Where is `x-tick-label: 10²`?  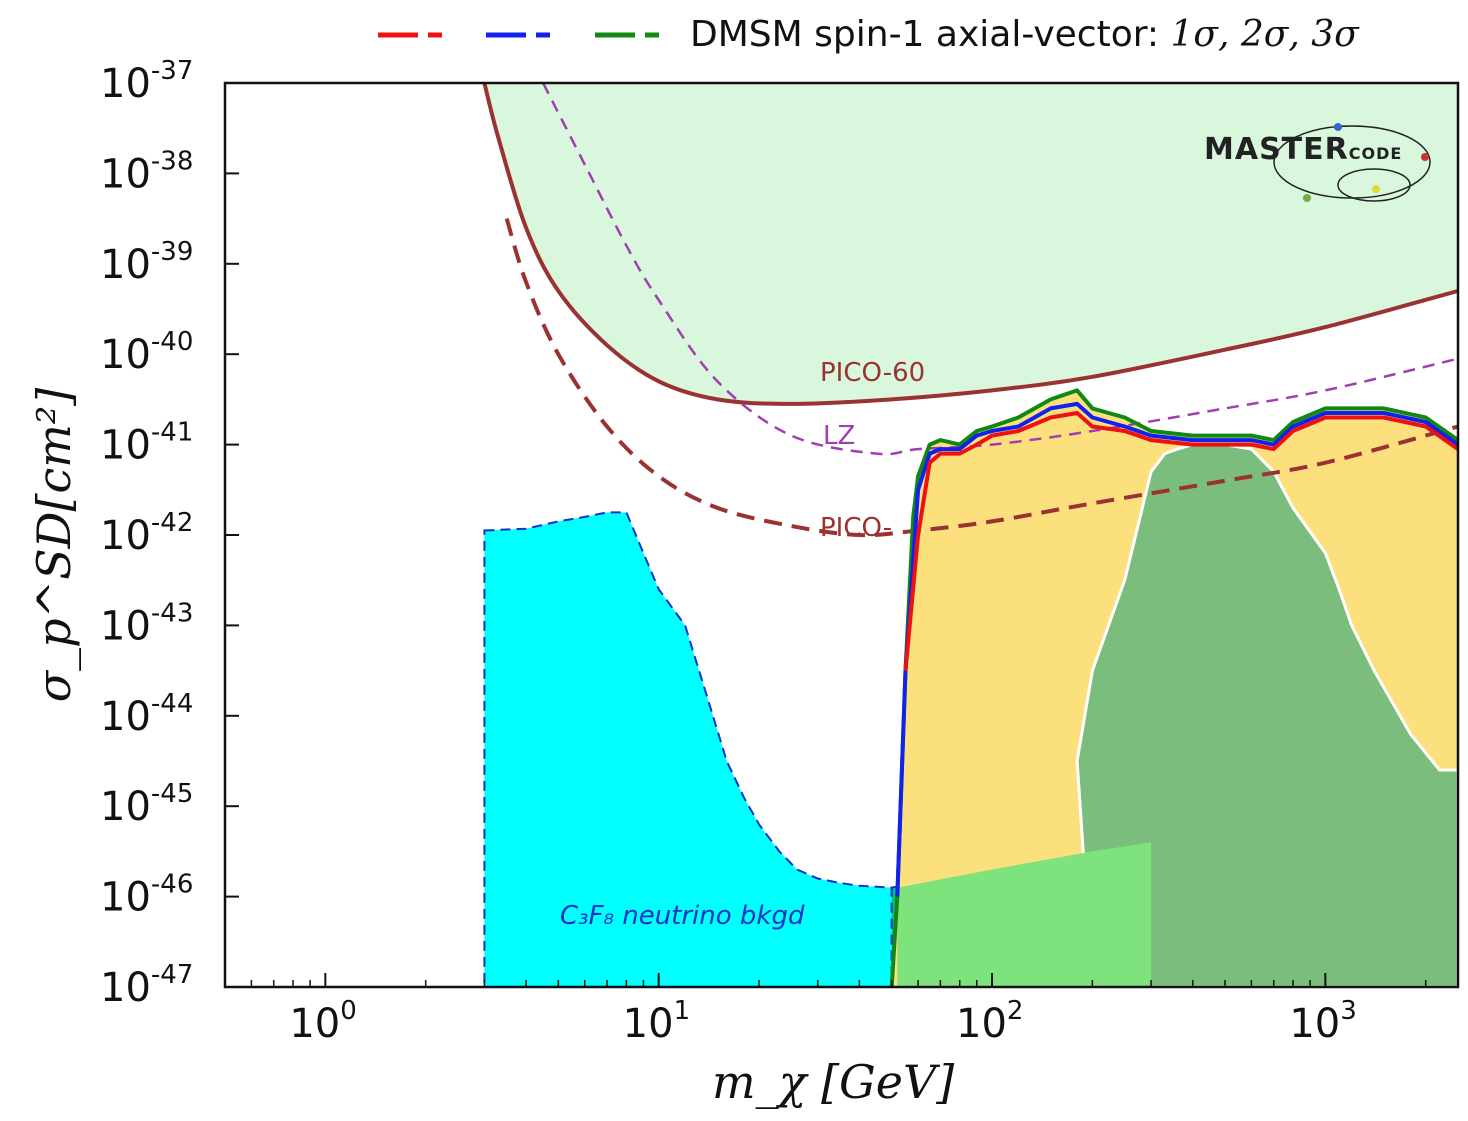
x-tick-label: 10² is located at coordinates (989, 1021).